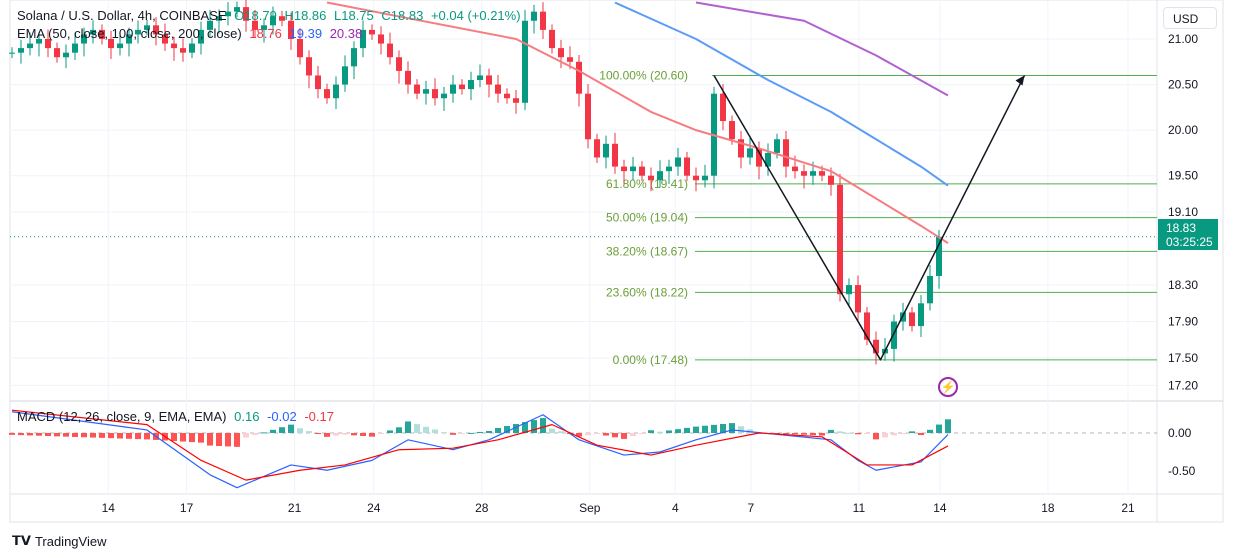 The height and width of the screenshot is (558, 1233). I want to click on price-tick-label: 19.10, so click(1183, 212).